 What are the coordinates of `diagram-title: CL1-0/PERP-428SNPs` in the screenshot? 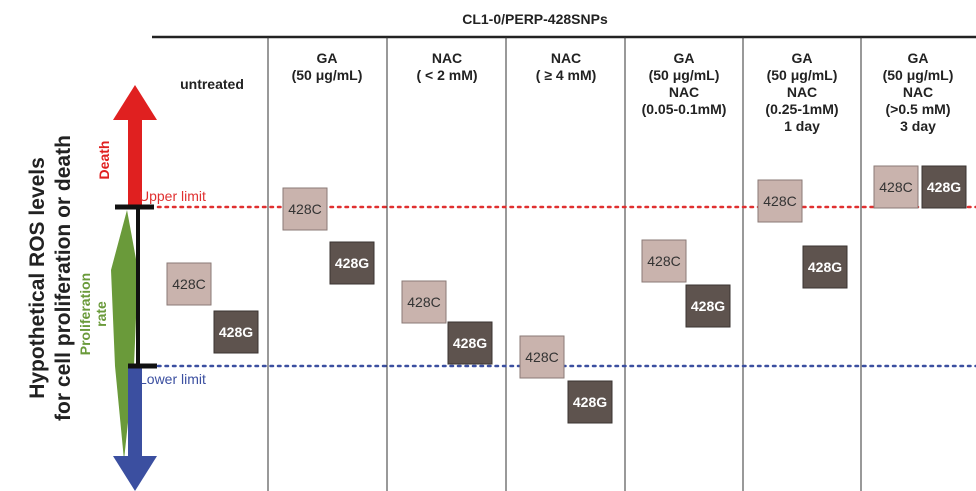 It's located at (535, 19).